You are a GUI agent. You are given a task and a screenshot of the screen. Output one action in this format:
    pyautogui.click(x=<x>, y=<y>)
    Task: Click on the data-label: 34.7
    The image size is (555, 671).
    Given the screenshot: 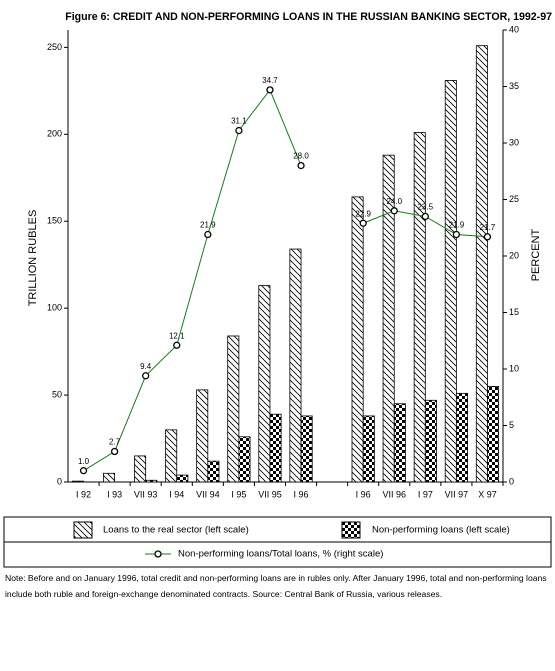 What is the action you would take?
    pyautogui.click(x=270, y=80)
    